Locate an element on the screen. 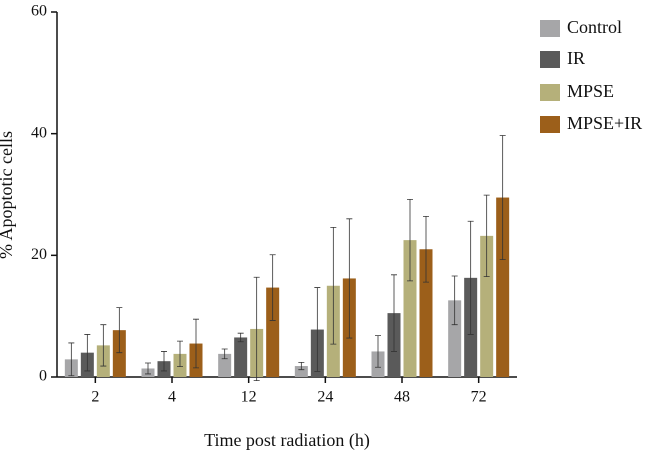 This screenshot has height=450, width=650. x-tick-label: 24 is located at coordinates (325, 397).